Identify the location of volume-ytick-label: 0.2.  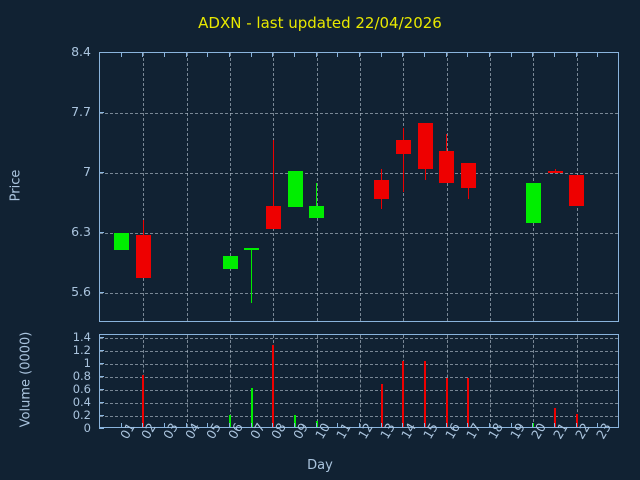
(81, 415).